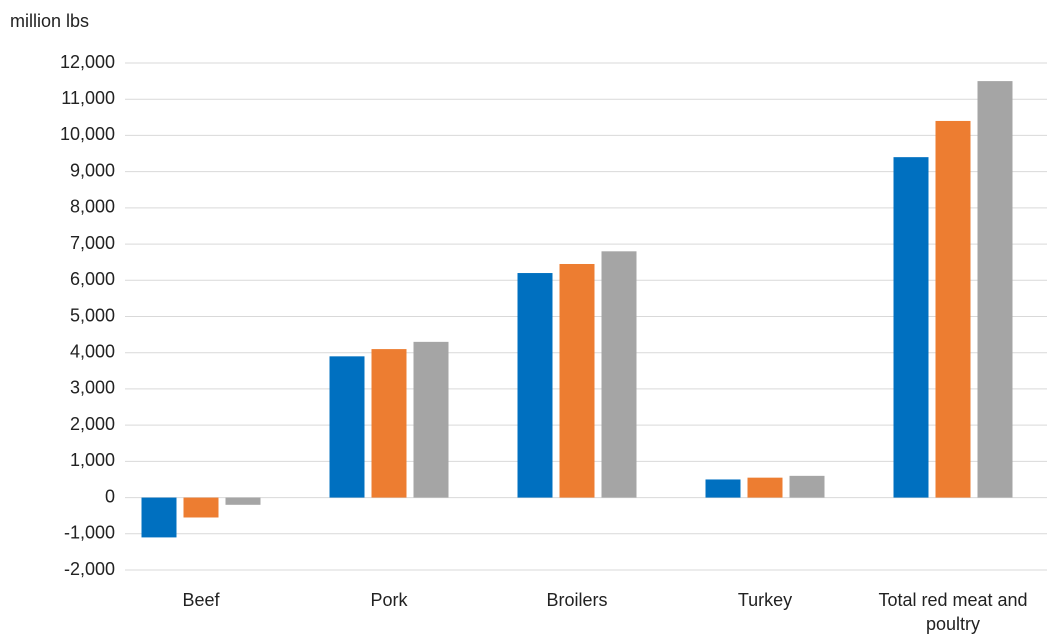 Image resolution: width=1050 pixels, height=636 pixels. I want to click on y-tick-label: 8,000, so click(92, 207).